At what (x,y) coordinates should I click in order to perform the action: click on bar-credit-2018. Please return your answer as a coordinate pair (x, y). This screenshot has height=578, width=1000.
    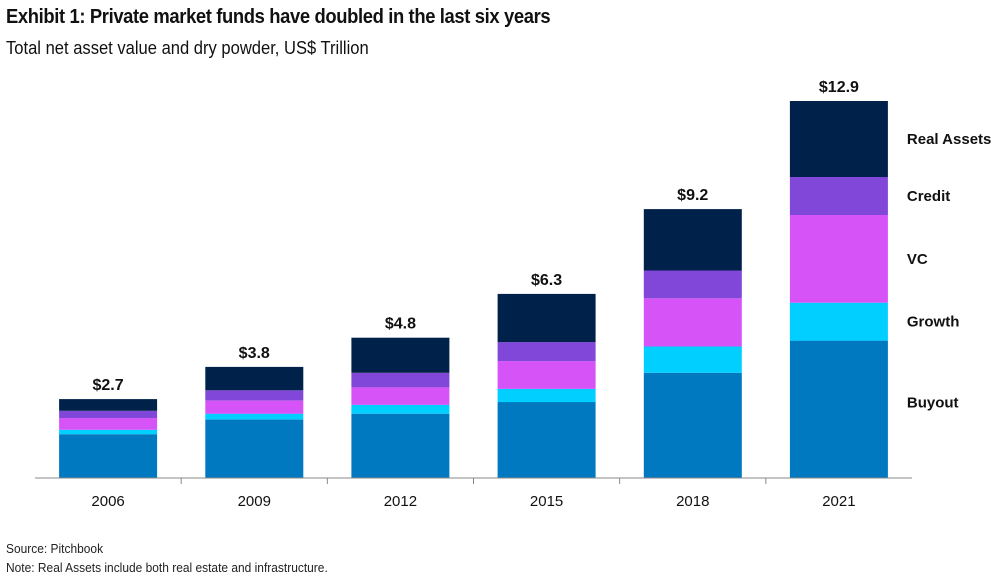
    Looking at the image, I should click on (692, 284).